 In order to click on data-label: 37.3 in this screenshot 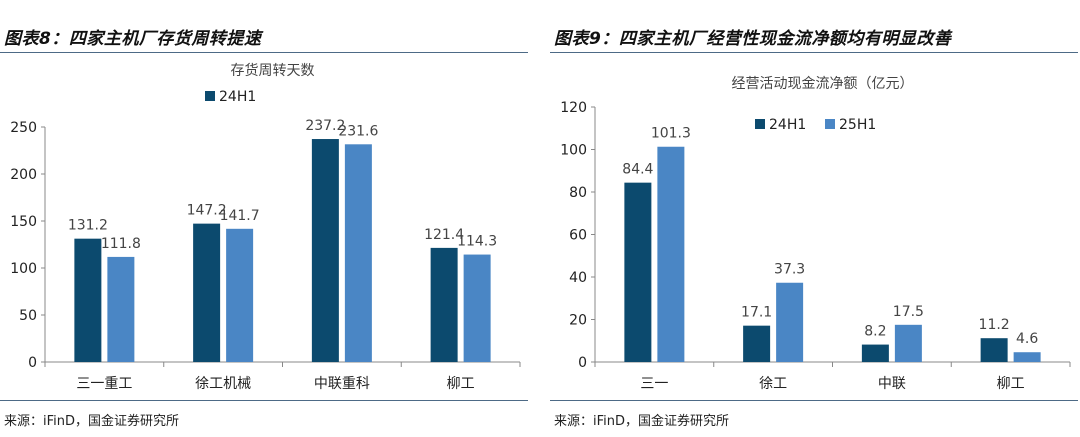, I will do `click(789, 270)`.